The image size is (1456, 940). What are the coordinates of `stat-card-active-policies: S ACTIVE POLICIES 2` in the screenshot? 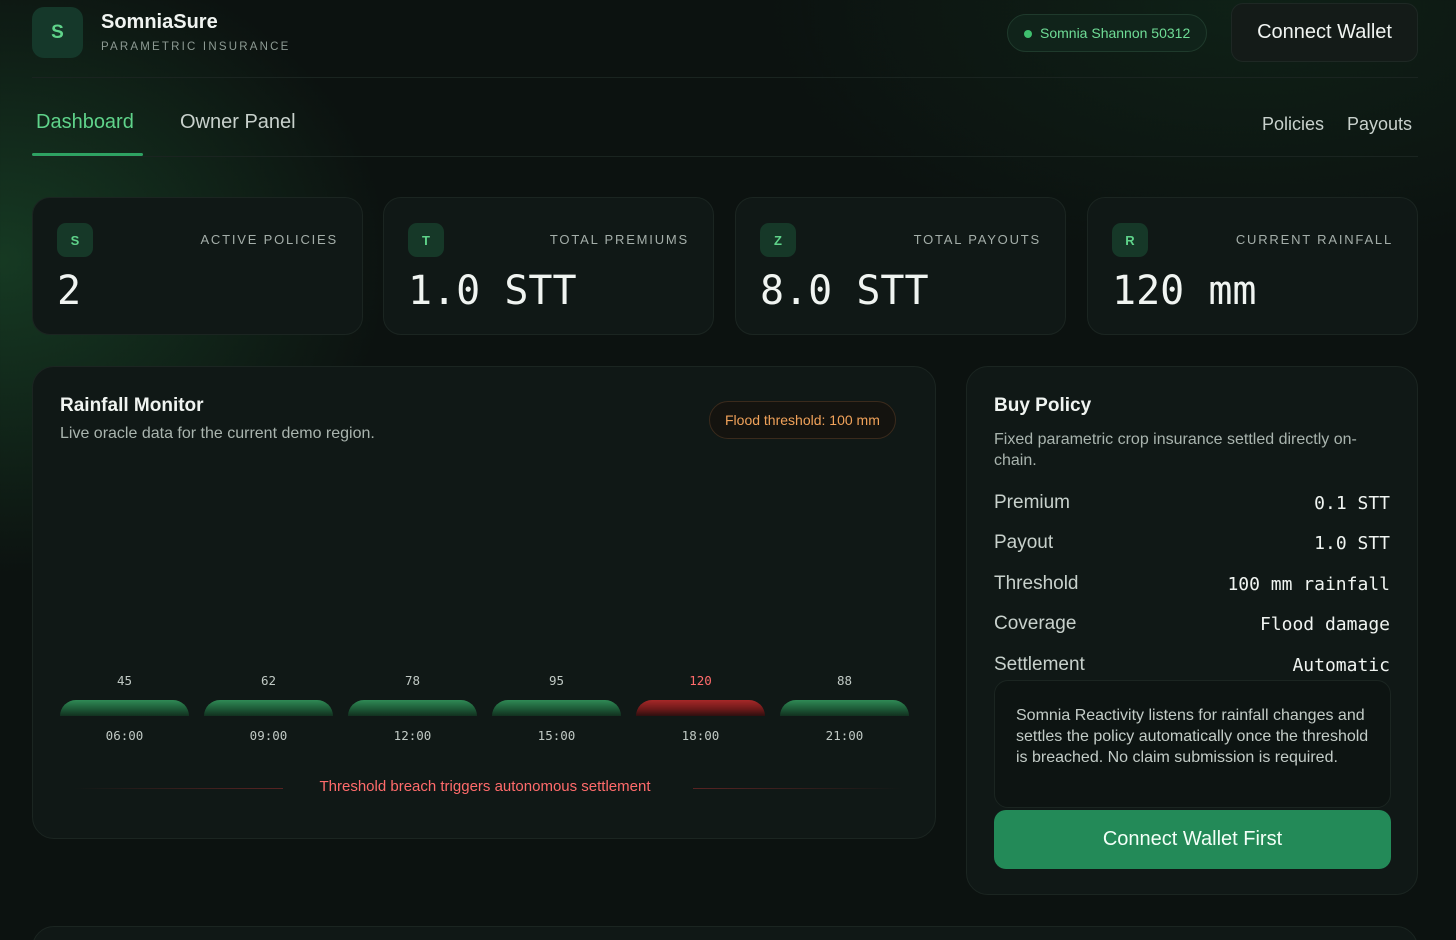 It's located at (197, 266).